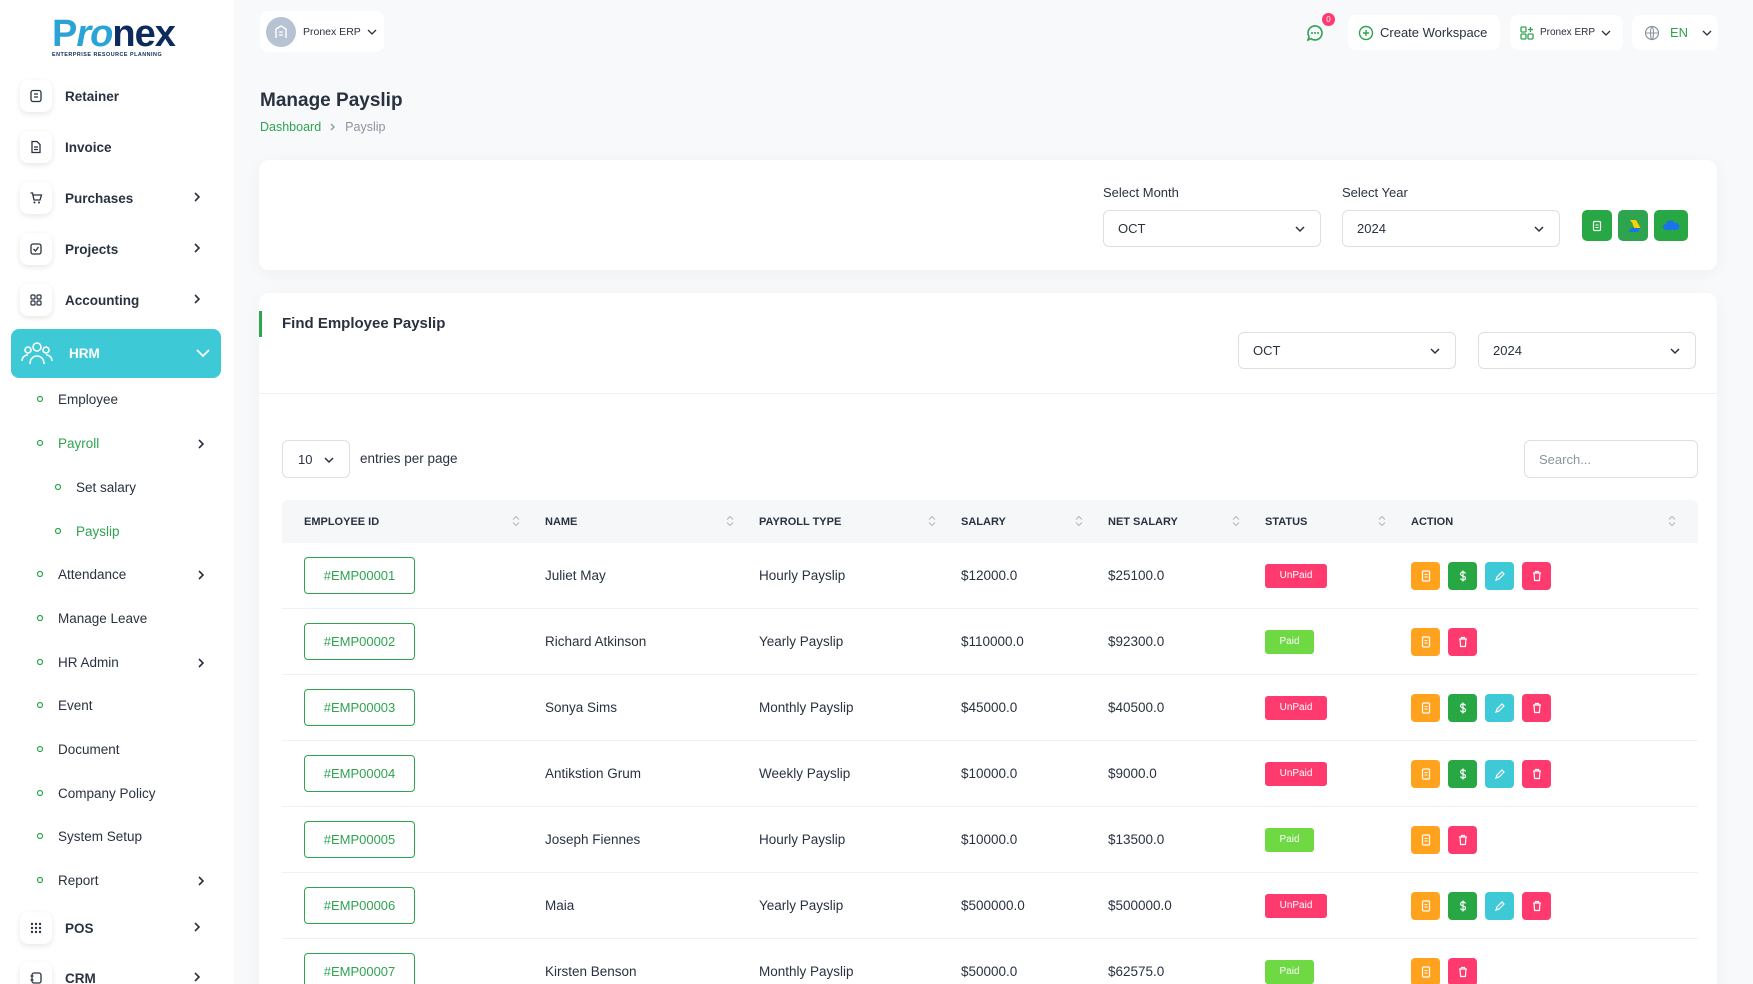  What do you see at coordinates (992, 641) in the screenshot?
I see `salary: $110000.0` at bounding box center [992, 641].